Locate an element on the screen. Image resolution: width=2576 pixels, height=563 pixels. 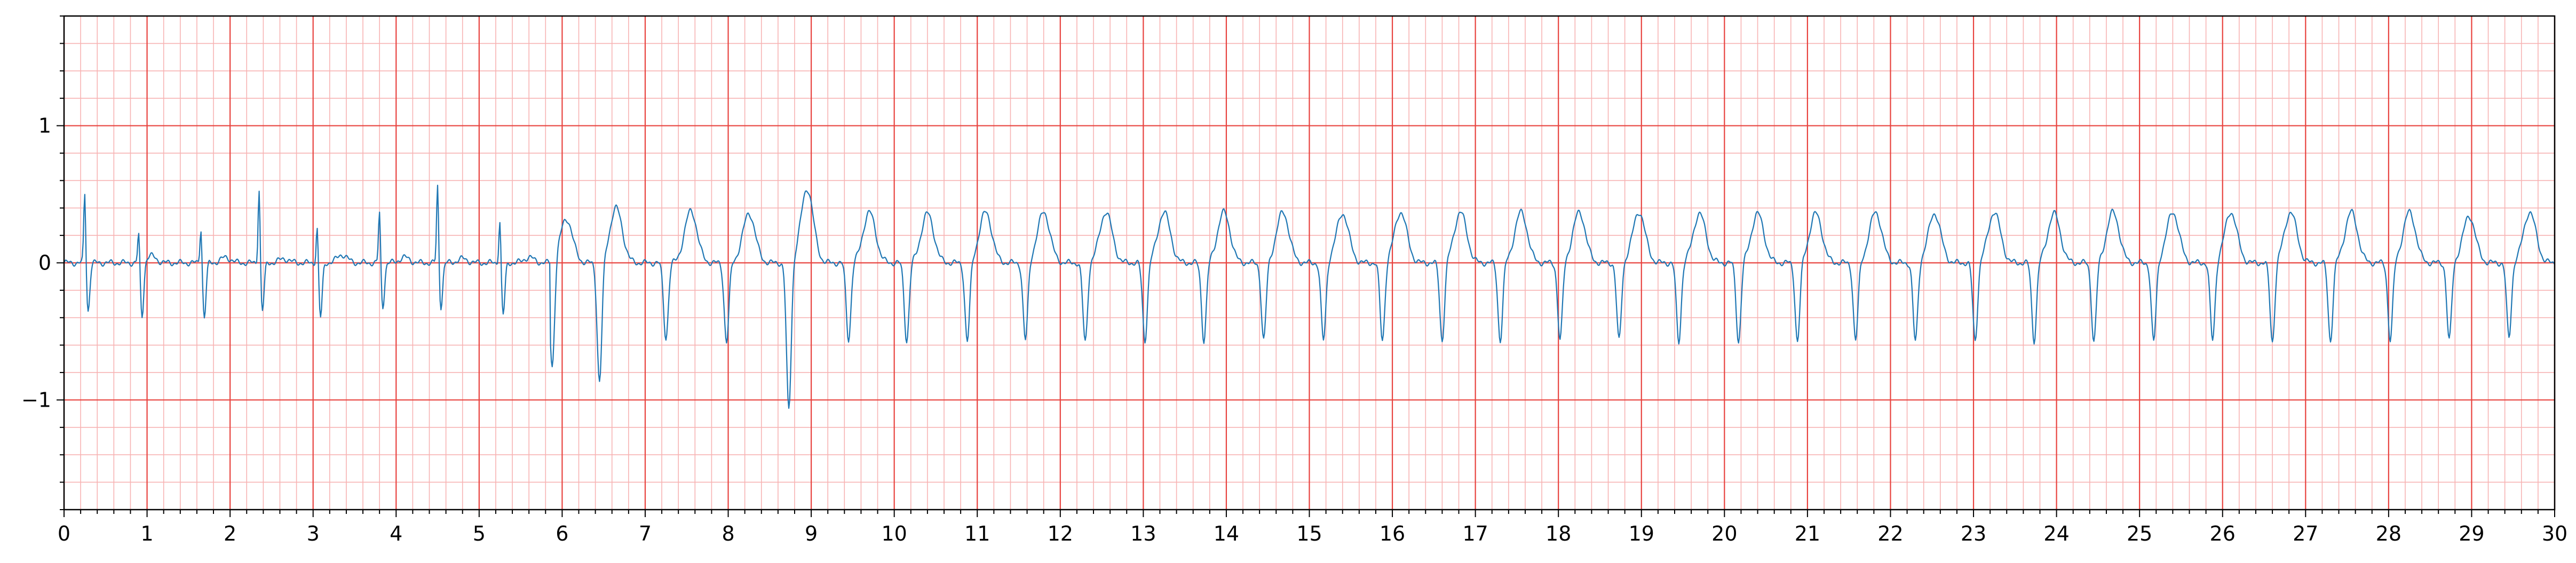
x-tick-label: 27 is located at coordinates (2305, 533).